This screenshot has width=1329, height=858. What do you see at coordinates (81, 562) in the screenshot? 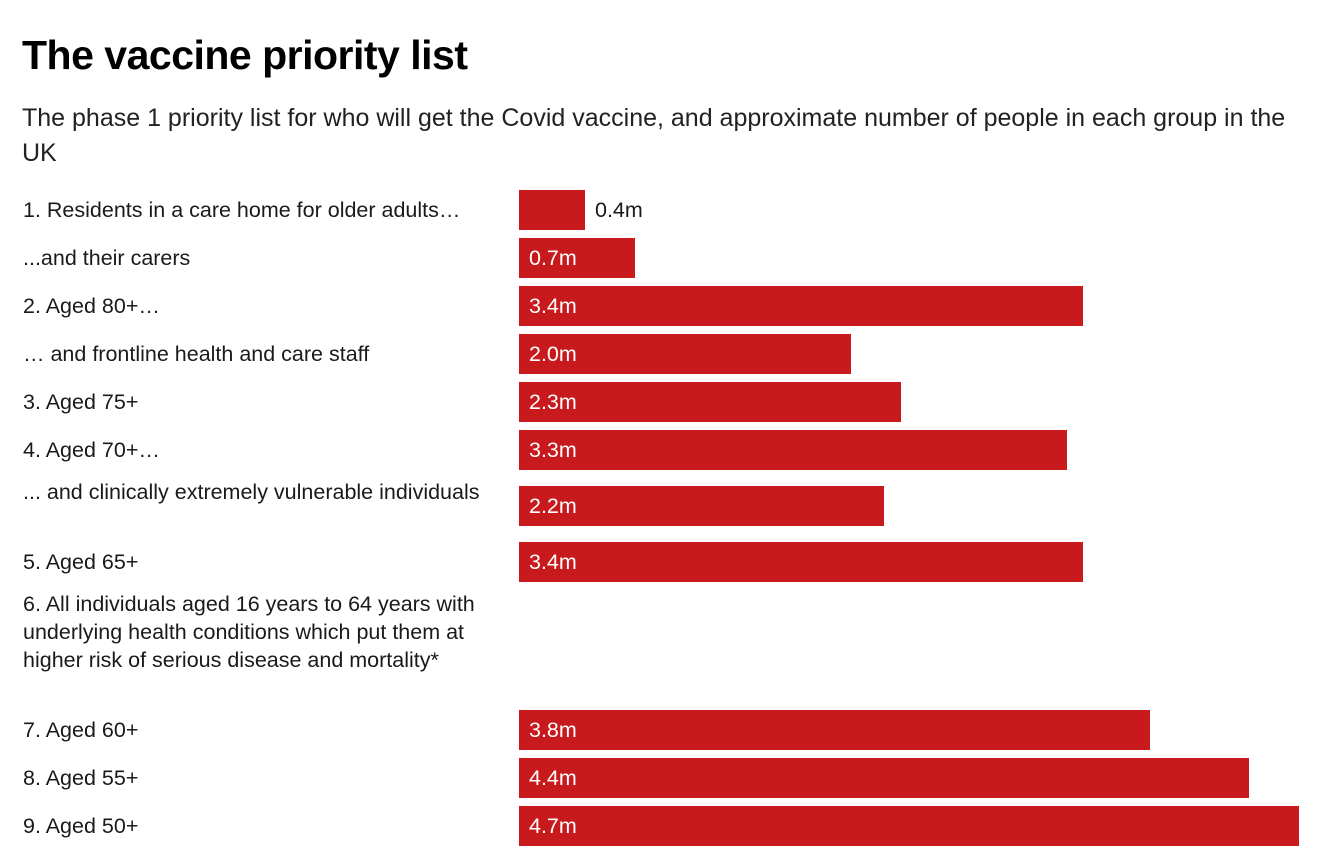
I see `category-label: 5. Aged 65+` at bounding box center [81, 562].